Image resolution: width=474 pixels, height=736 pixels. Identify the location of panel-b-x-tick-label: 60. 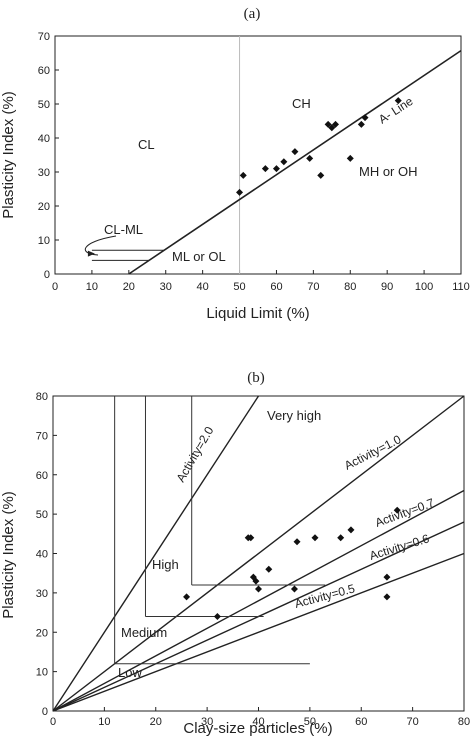
(361, 722).